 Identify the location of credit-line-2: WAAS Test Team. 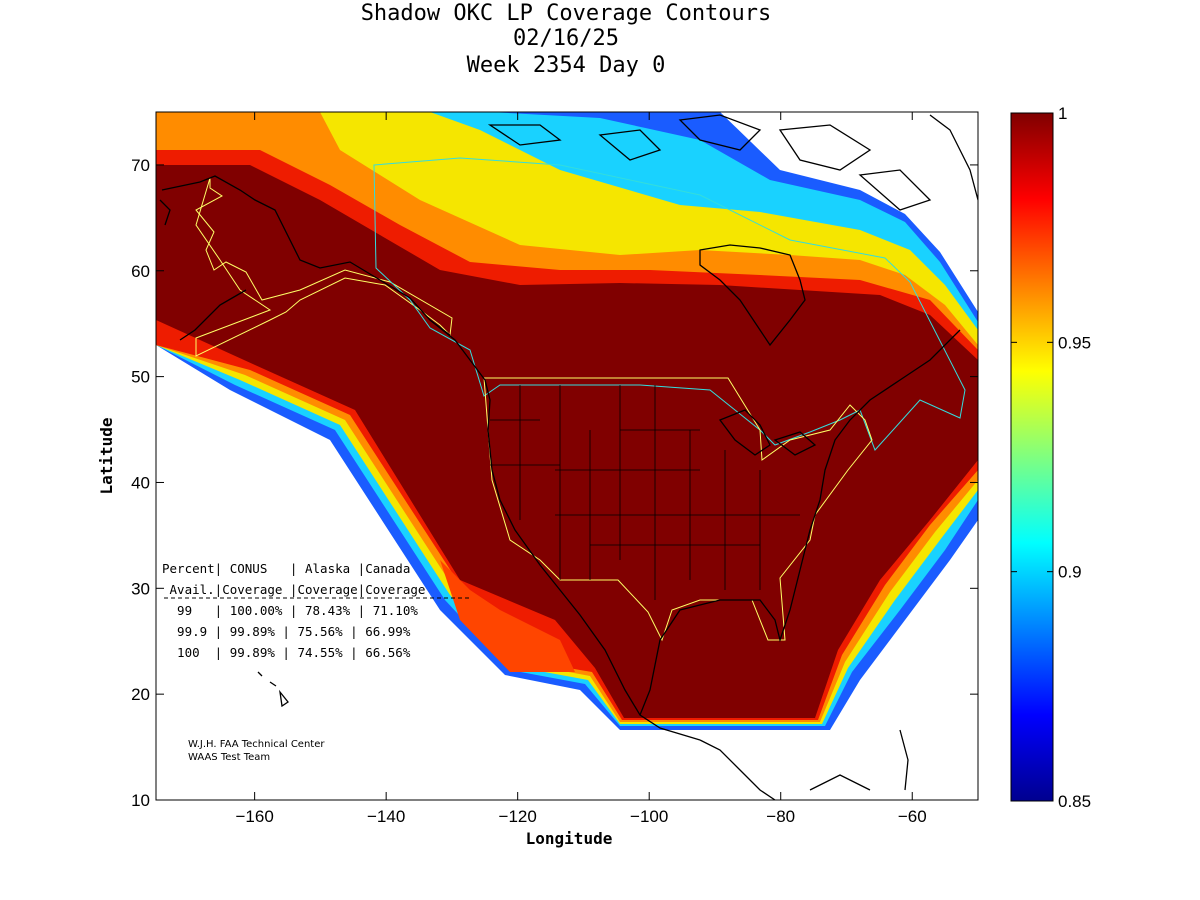
(229, 757).